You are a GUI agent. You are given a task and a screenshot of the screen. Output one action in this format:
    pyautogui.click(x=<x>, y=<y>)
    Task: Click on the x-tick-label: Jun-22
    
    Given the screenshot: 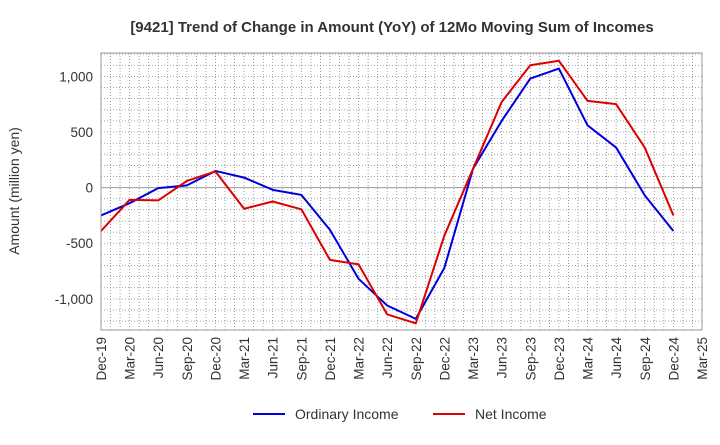 What is the action you would take?
    pyautogui.click(x=387, y=357)
    